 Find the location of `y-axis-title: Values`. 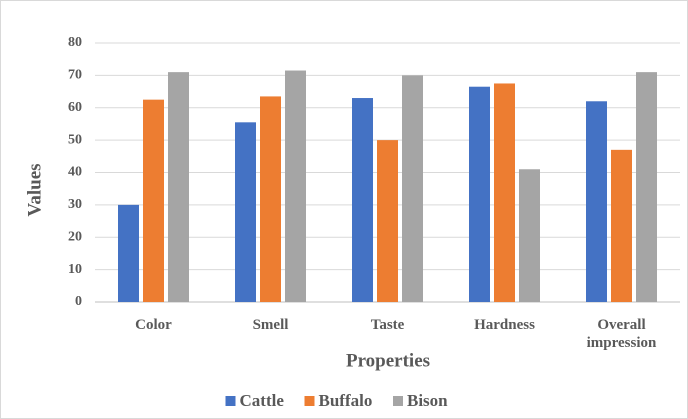

y-axis-title: Values is located at coordinates (34, 189).